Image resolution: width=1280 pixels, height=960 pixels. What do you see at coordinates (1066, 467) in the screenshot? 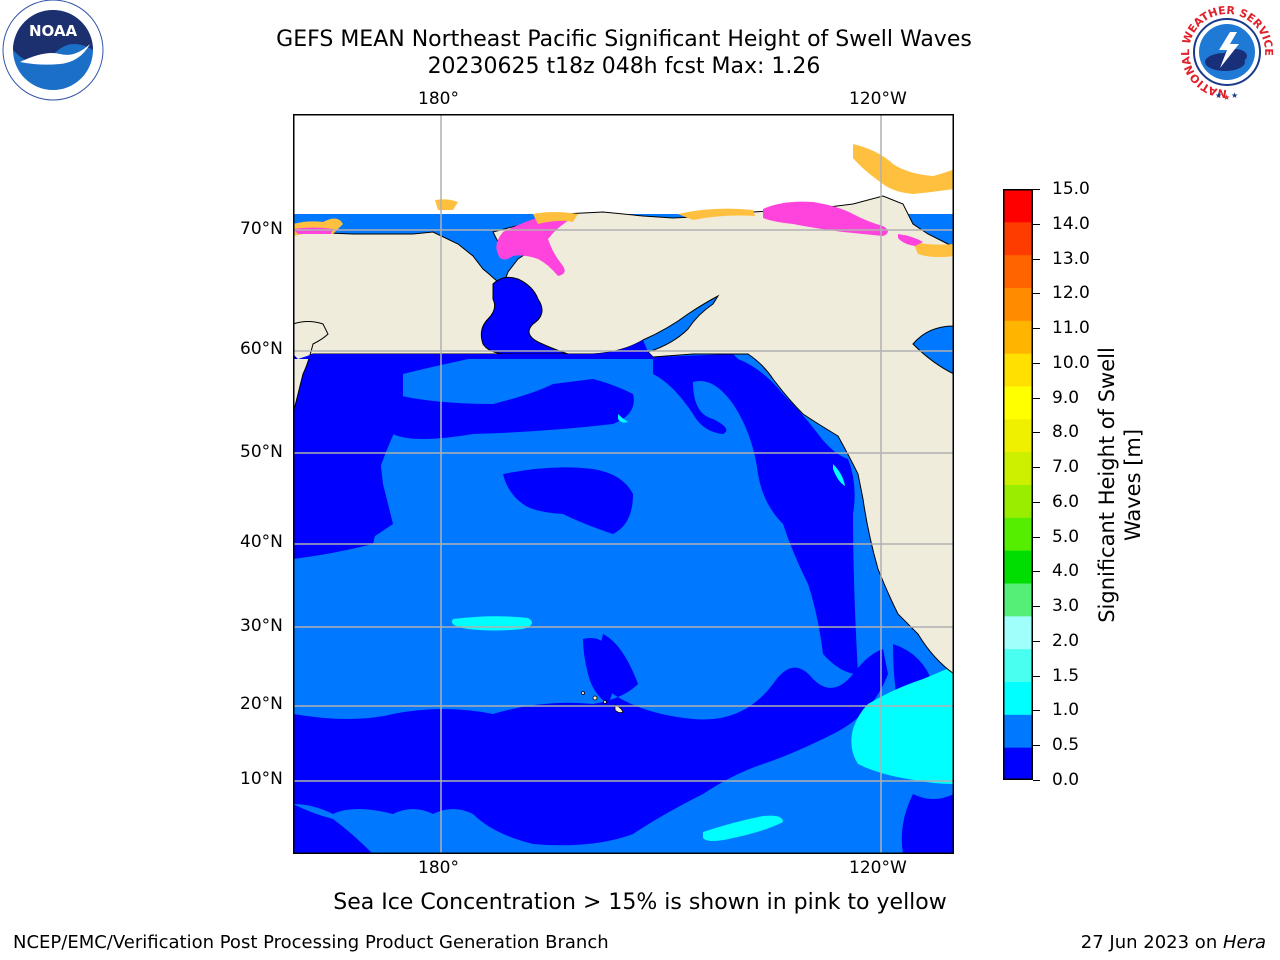
I see `colorbar-tick-label: 7.0` at bounding box center [1066, 467].